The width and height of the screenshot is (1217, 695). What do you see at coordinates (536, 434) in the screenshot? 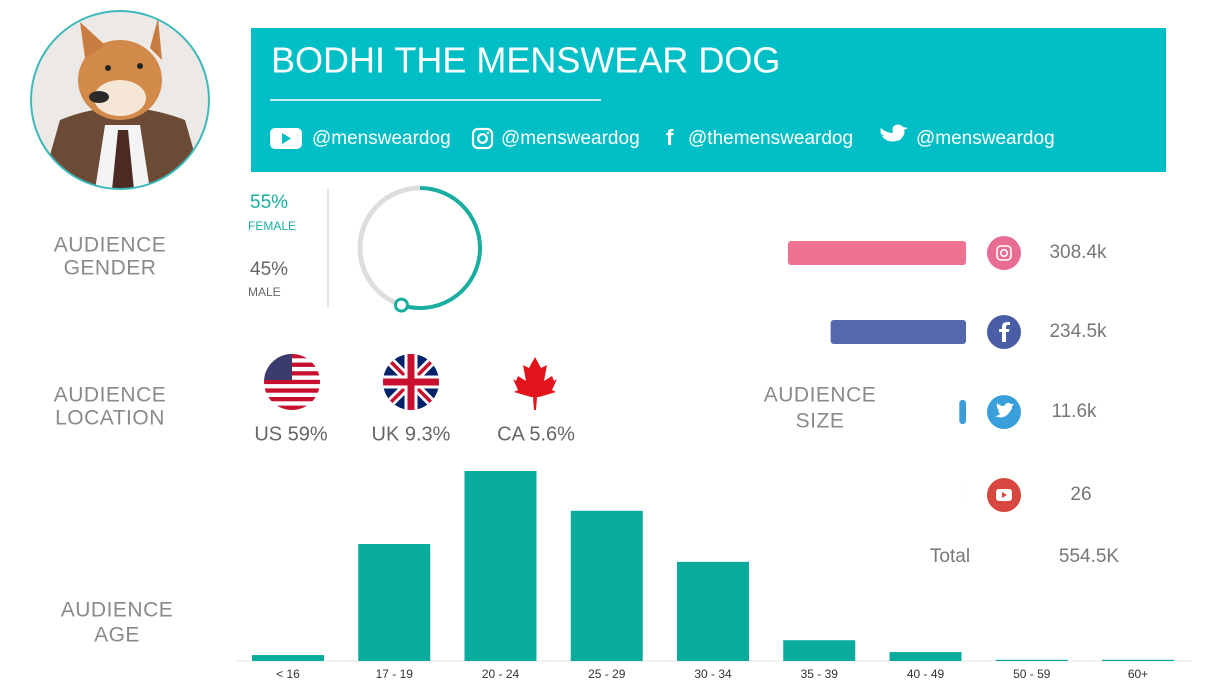
I see `location-label: CA 5.6%` at bounding box center [536, 434].